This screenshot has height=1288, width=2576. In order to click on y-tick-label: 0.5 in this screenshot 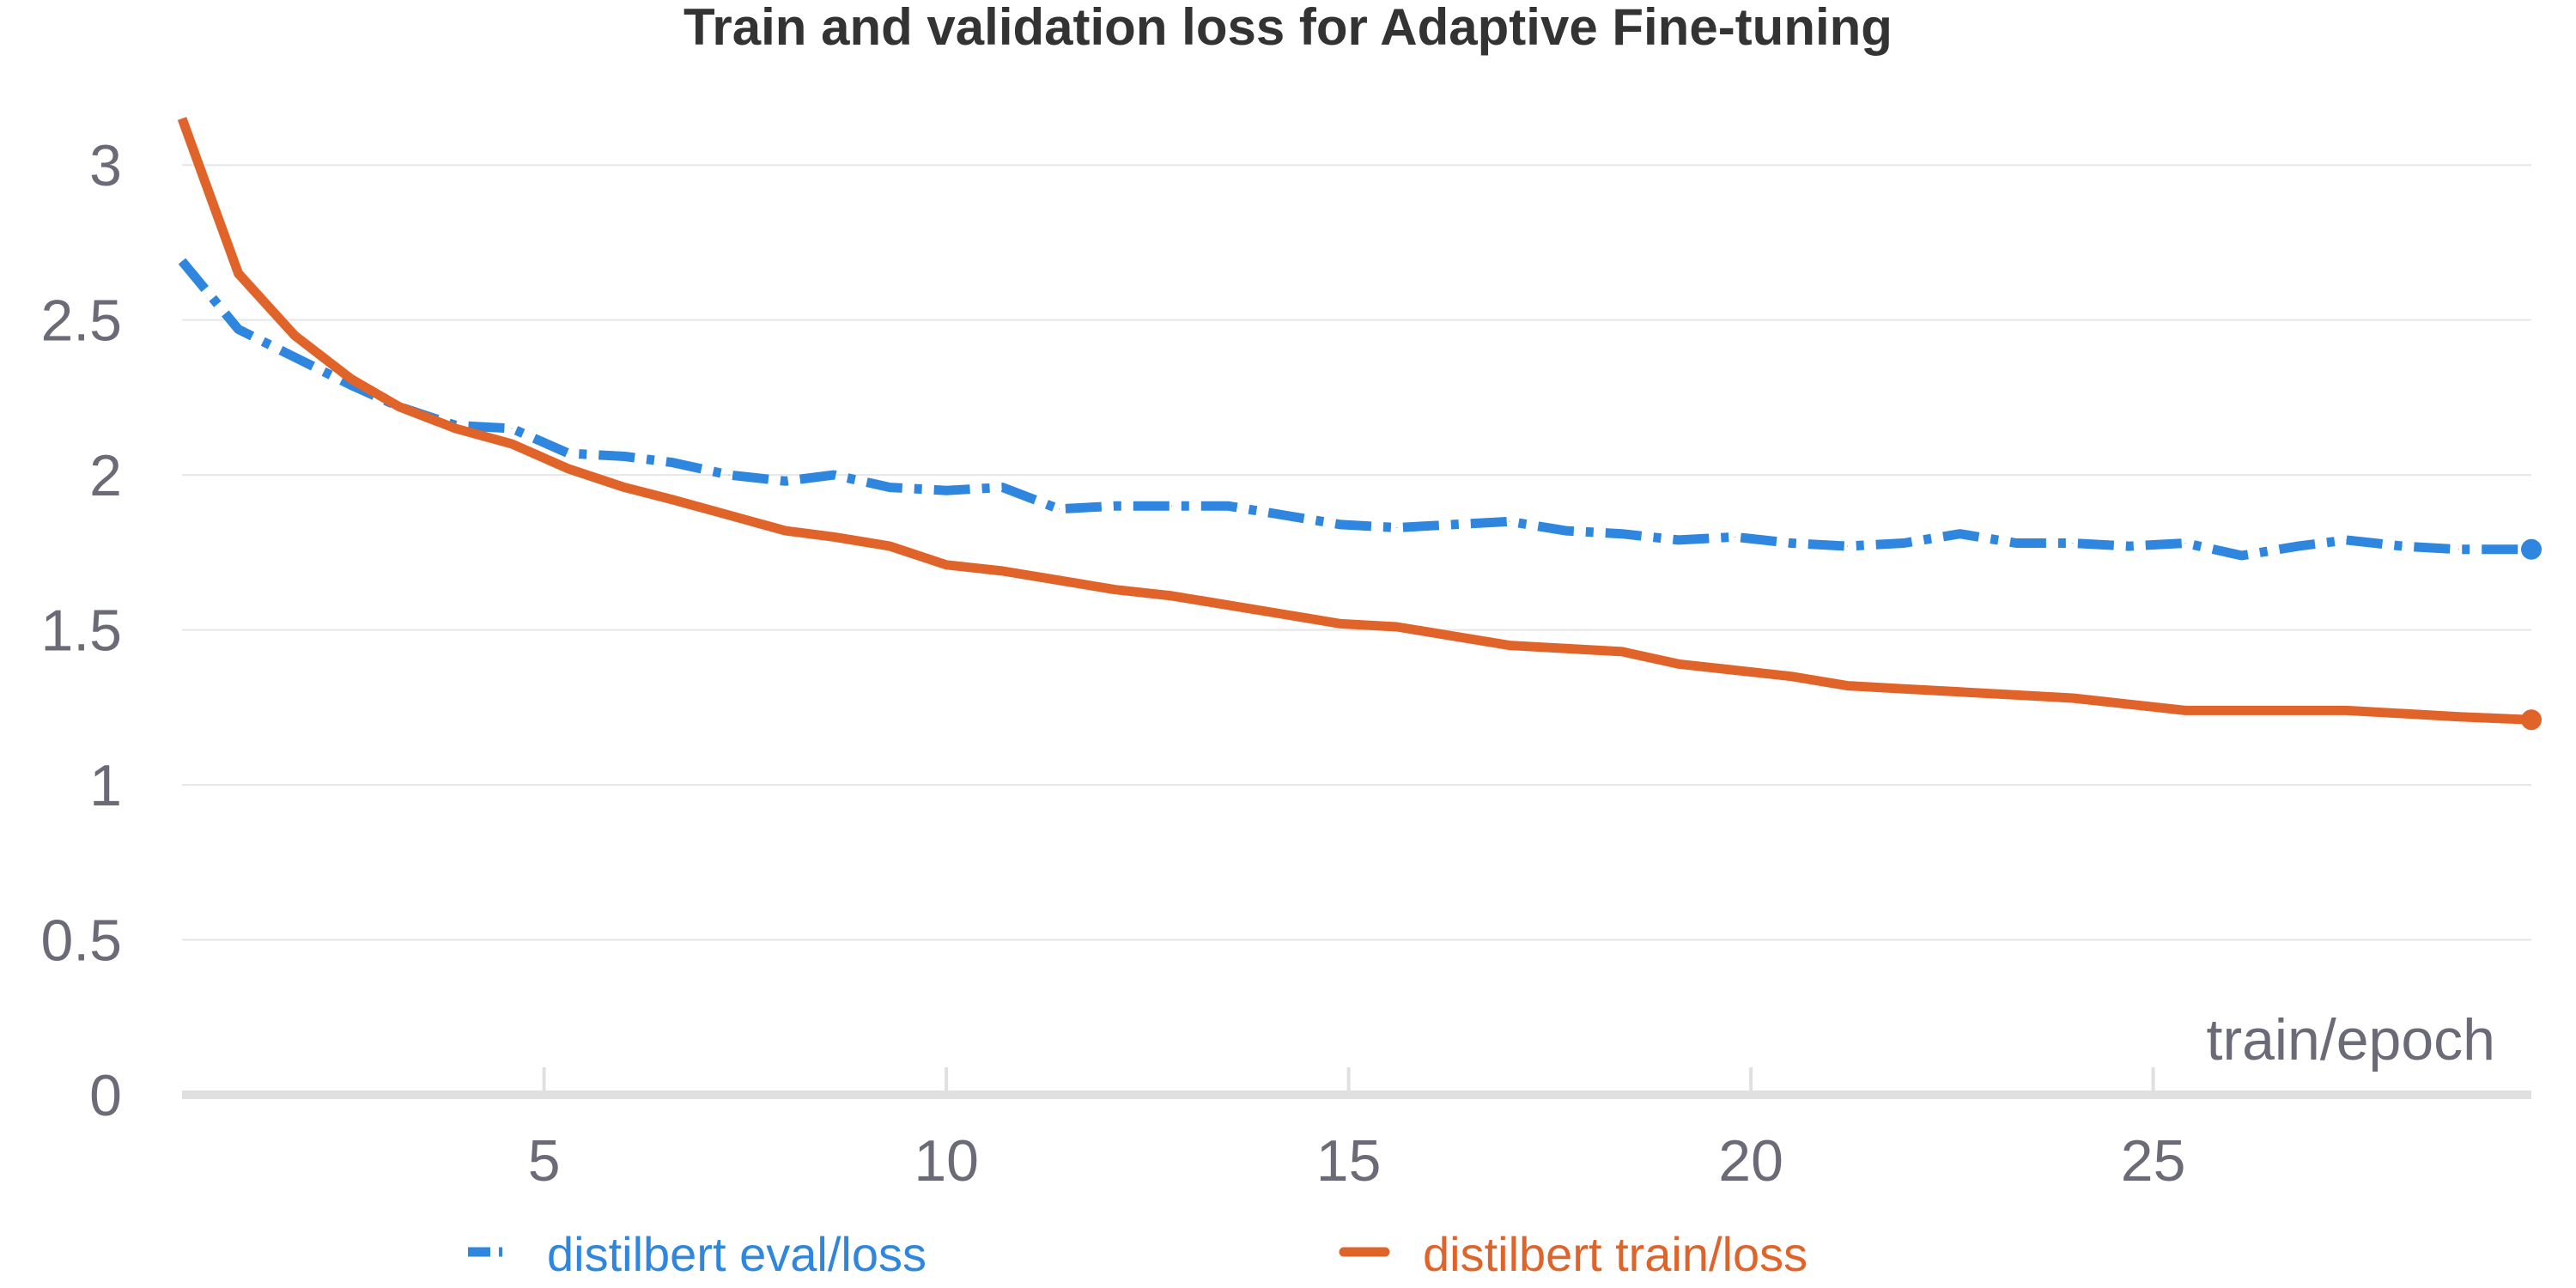, I will do `click(81, 941)`.